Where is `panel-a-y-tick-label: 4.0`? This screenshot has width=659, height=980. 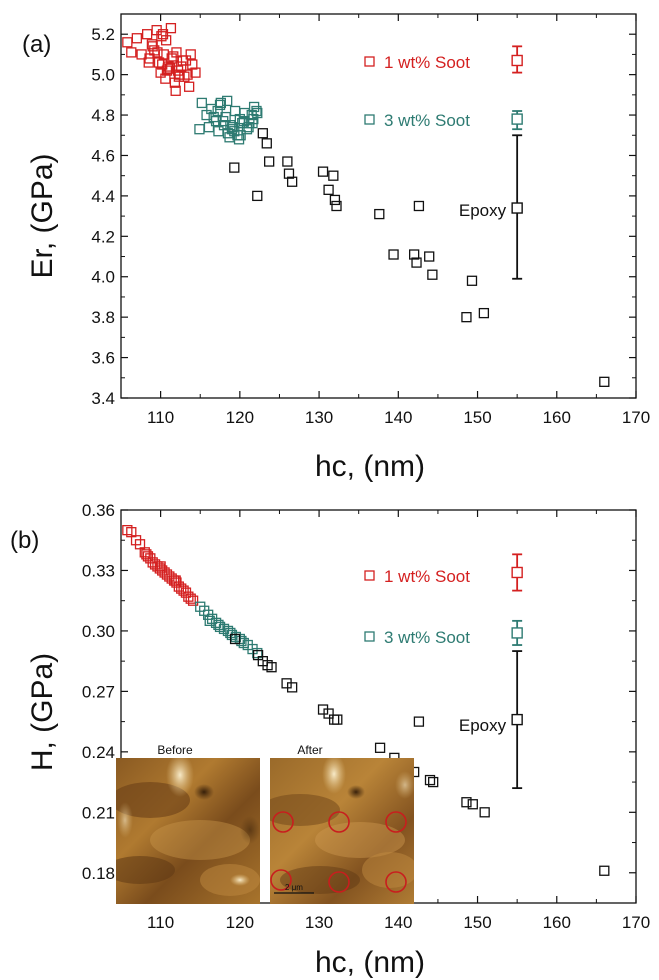 panel-a-y-tick-label: 4.0 is located at coordinates (103, 277).